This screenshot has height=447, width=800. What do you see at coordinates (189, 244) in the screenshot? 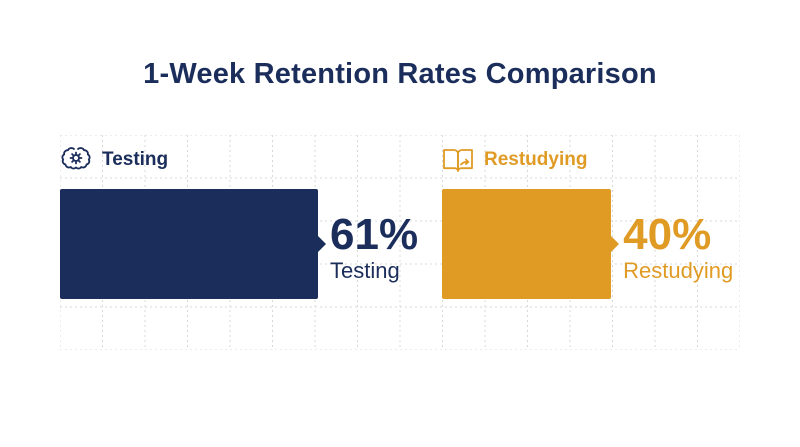
I see `testing-bar` at bounding box center [189, 244].